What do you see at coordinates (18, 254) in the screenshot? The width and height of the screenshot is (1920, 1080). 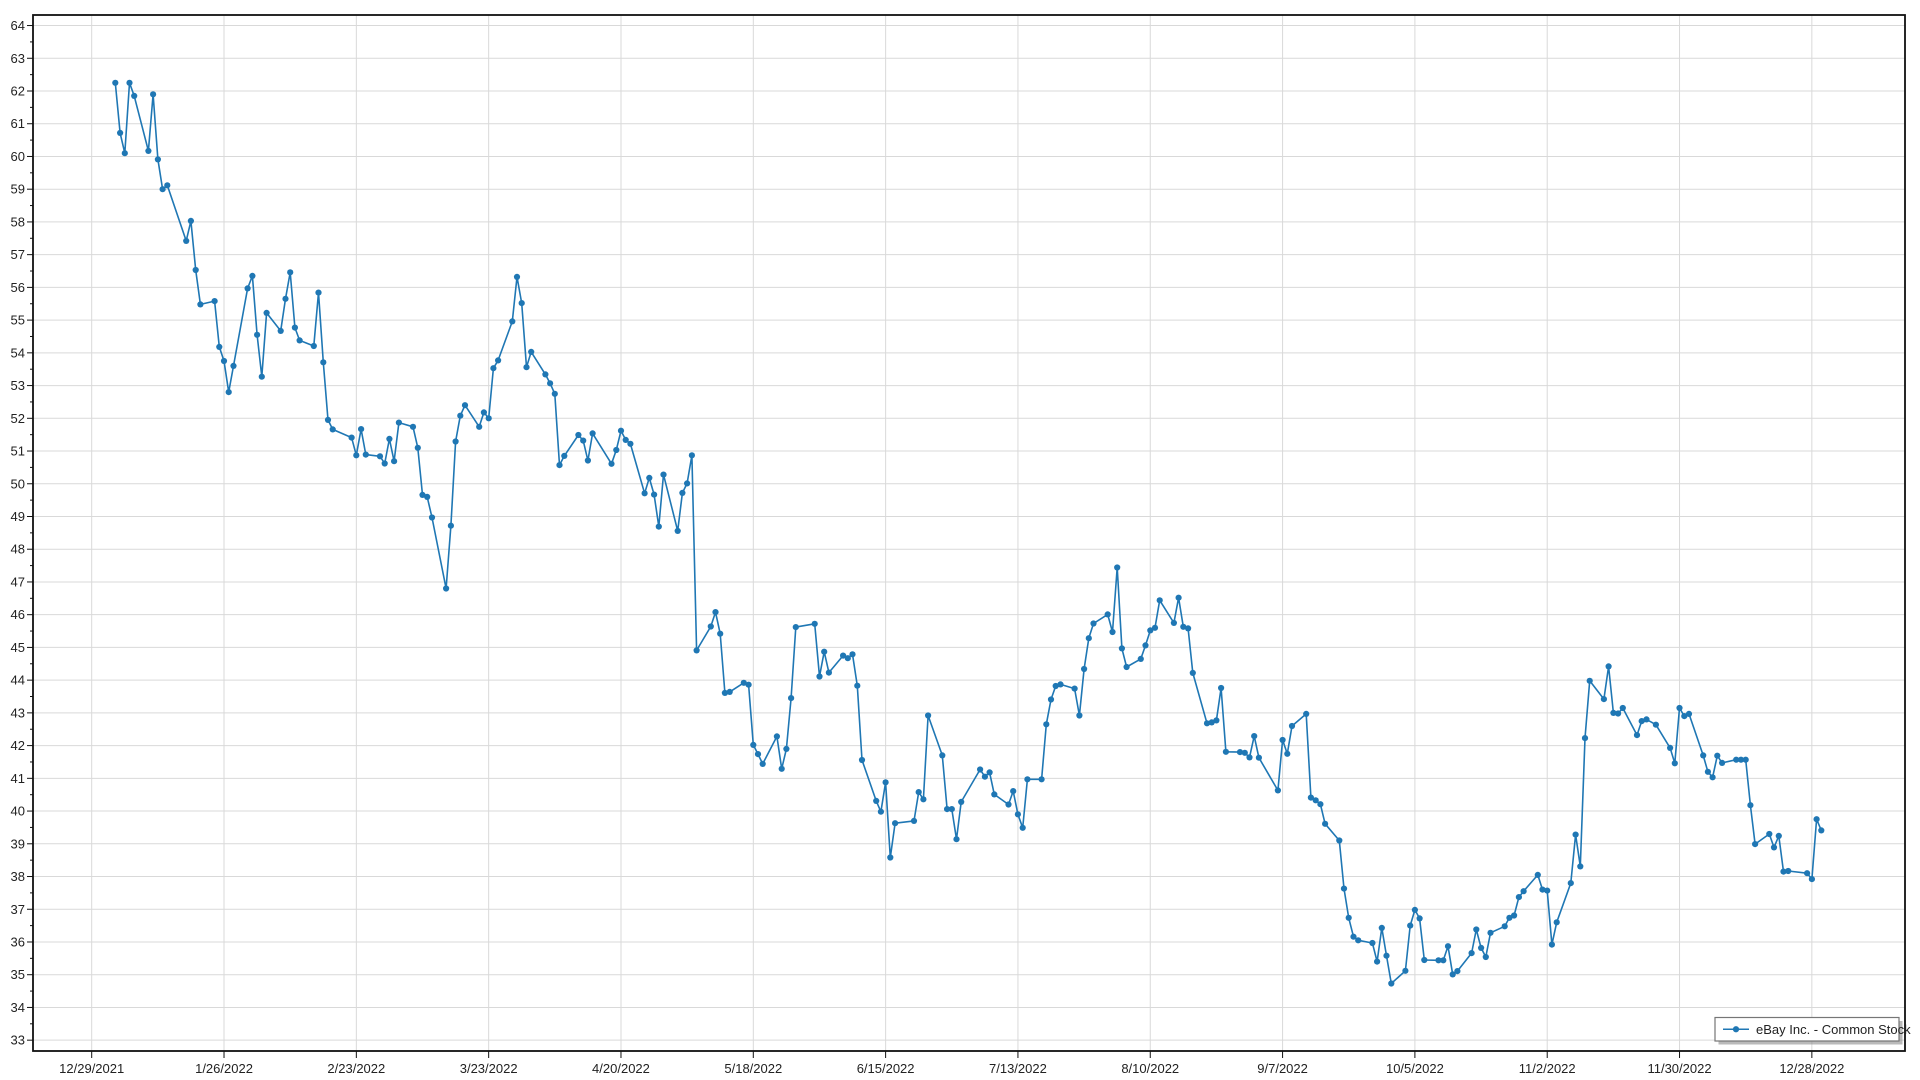 I see `y-tick-label: 57` at bounding box center [18, 254].